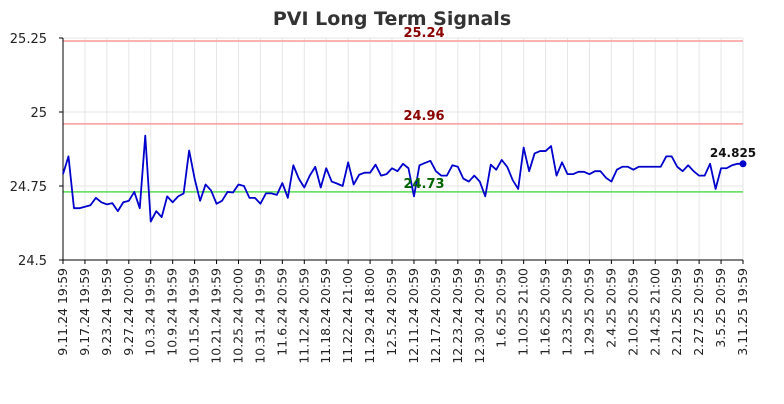 This screenshot has height=404, width=784. Describe the element at coordinates (38, 113) in the screenshot. I see `y-tick-label: 25` at that location.